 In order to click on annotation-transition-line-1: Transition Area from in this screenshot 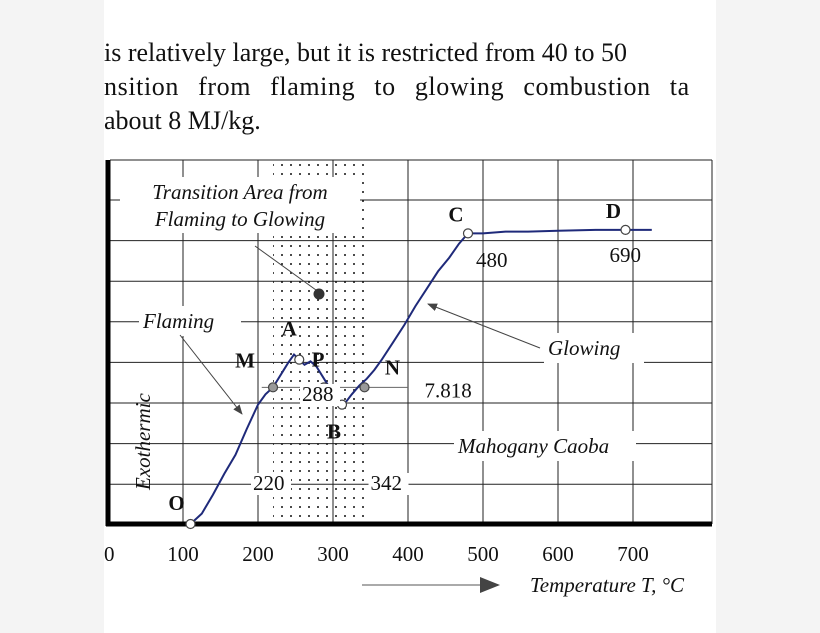, I will do `click(239, 192)`.